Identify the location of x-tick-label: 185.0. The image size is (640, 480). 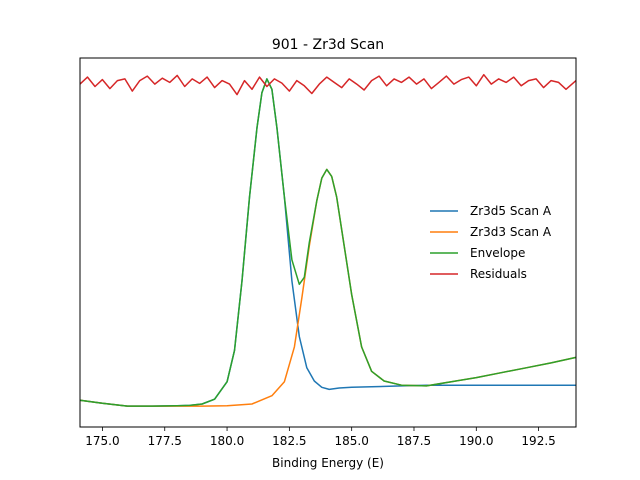
(351, 441).